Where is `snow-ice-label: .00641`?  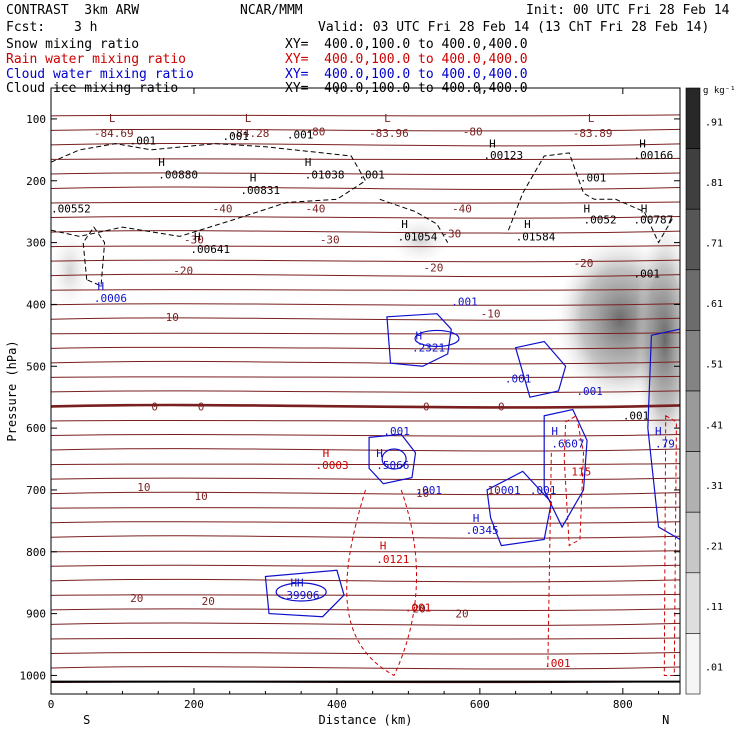
snow-ice-label: .00641 is located at coordinates (210, 249).